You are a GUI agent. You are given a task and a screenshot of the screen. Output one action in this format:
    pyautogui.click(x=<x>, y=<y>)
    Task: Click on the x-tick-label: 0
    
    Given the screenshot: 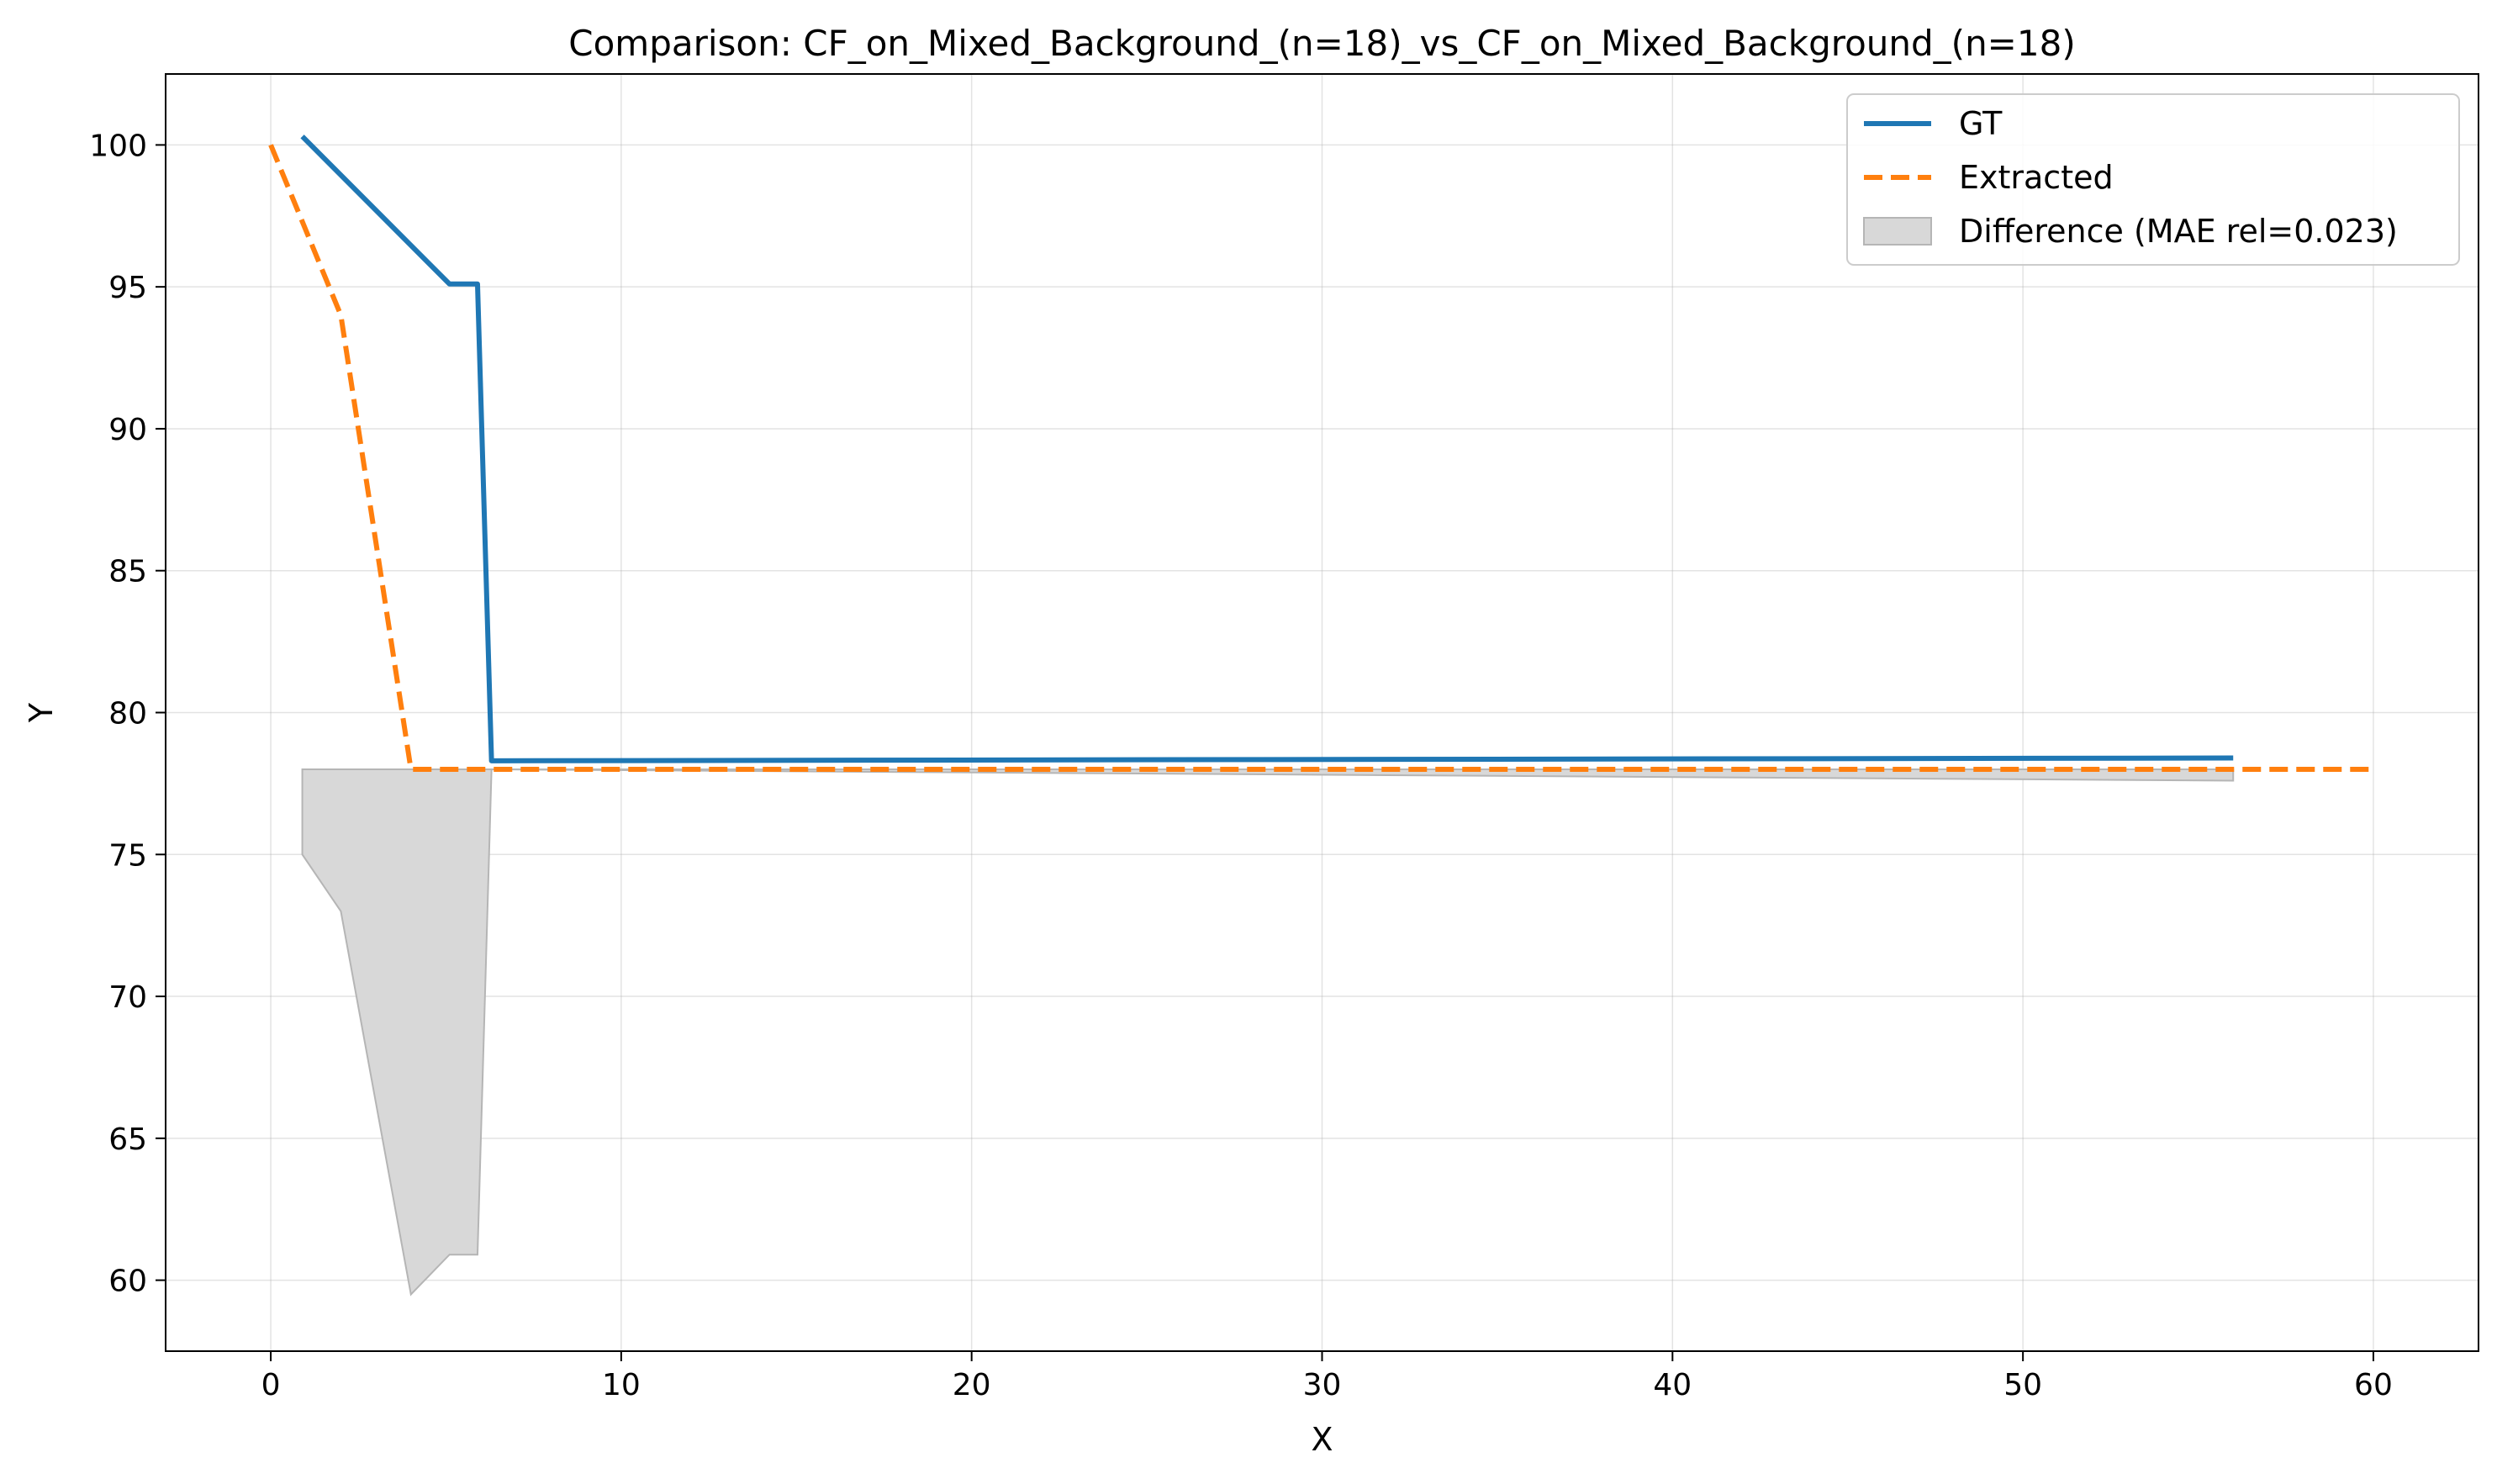 What is the action you would take?
    pyautogui.click(x=271, y=1385)
    